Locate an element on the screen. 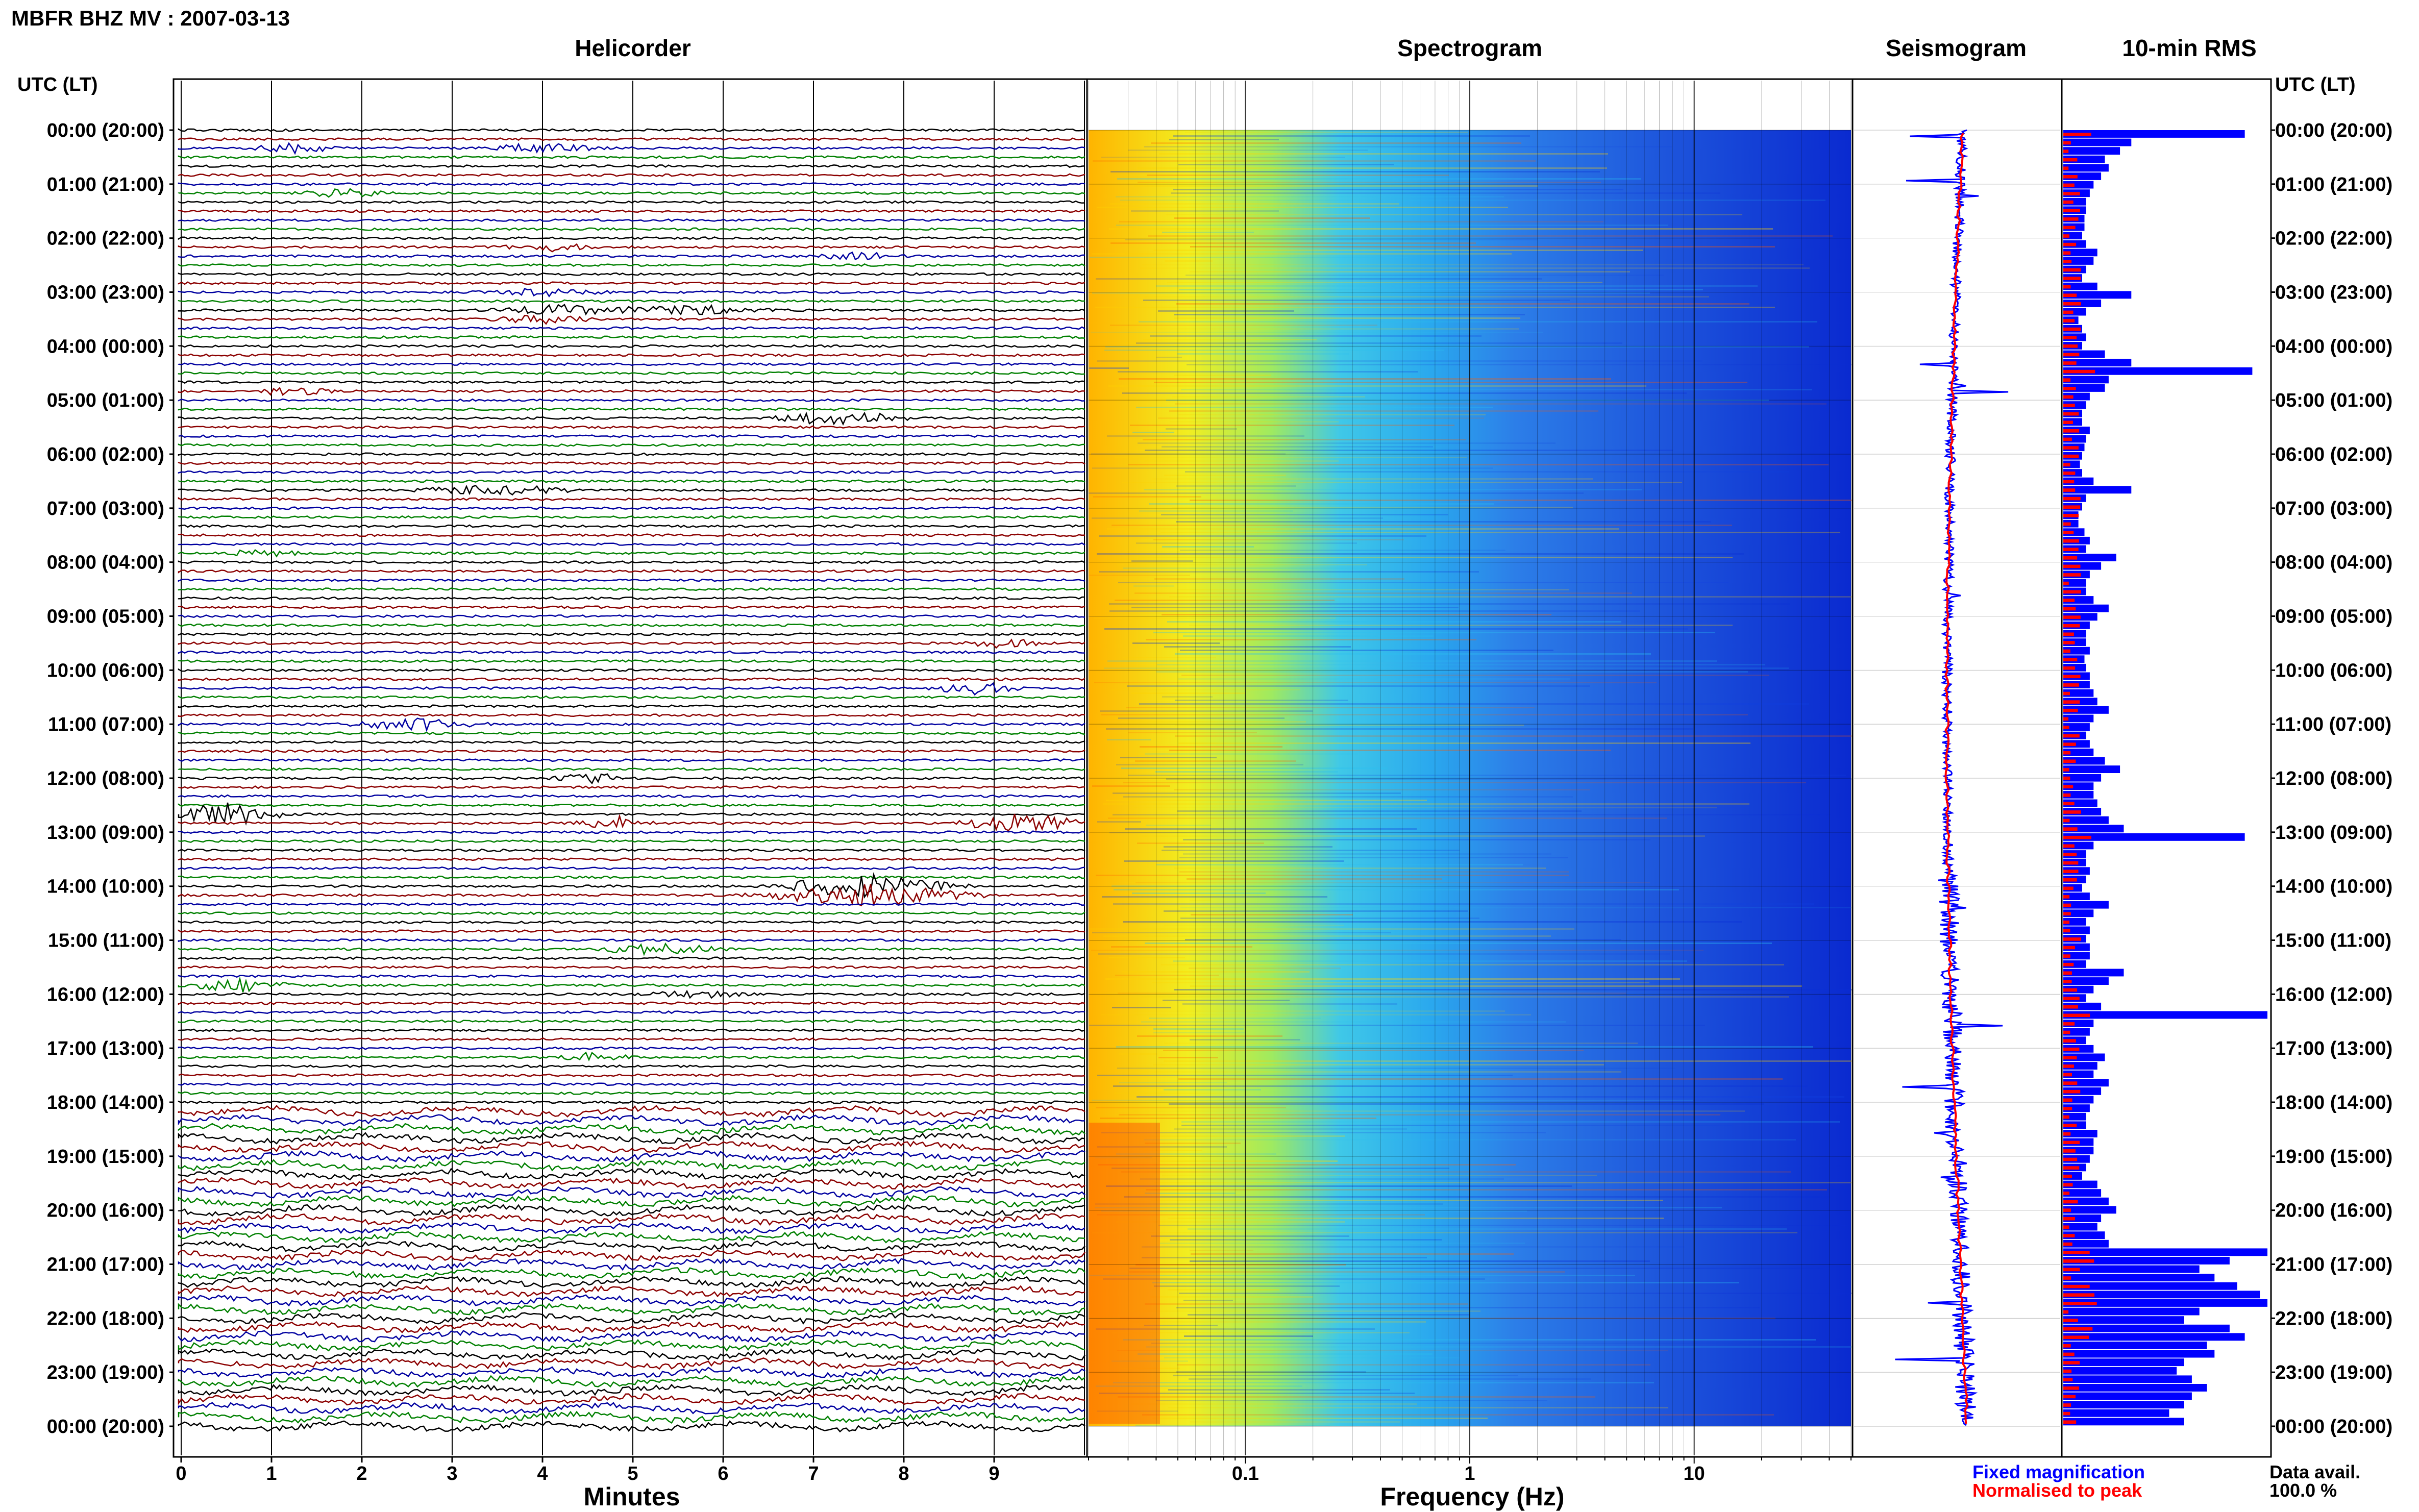  helicorder-x-tick-label: 8 is located at coordinates (903, 1473).